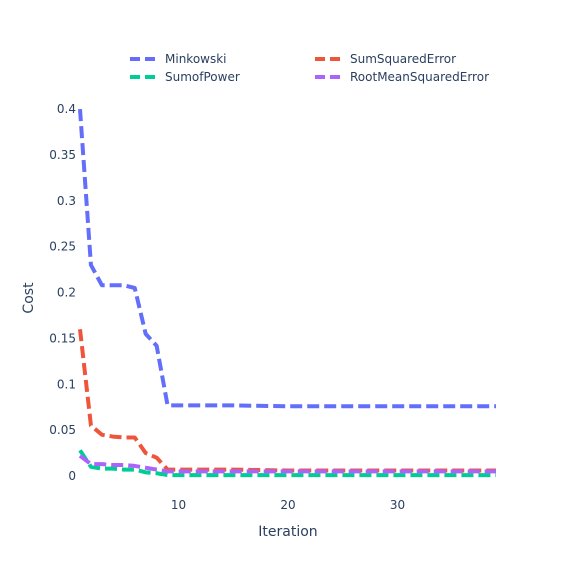  Describe the element at coordinates (66, 293) in the screenshot. I see `y-tick-label: 0.2` at that location.